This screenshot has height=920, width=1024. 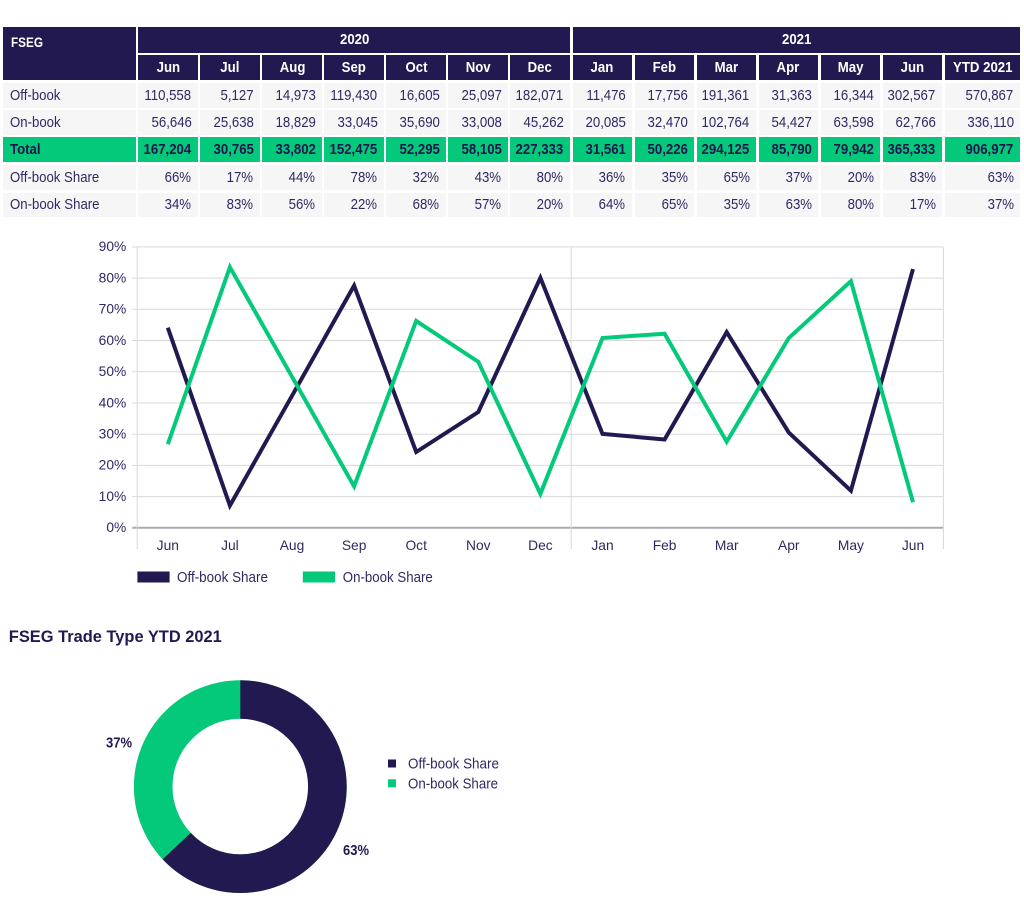 I want to click on svg-text: 30%, so click(x=113, y=434).